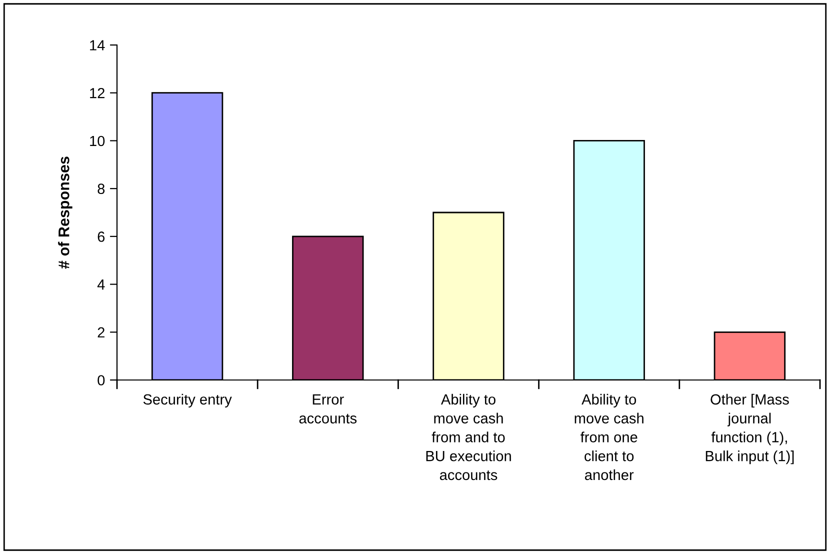 Image resolution: width=830 pixels, height=554 pixels. I want to click on x-tick-label: Ability to move cash from one client to another, so click(609, 437).